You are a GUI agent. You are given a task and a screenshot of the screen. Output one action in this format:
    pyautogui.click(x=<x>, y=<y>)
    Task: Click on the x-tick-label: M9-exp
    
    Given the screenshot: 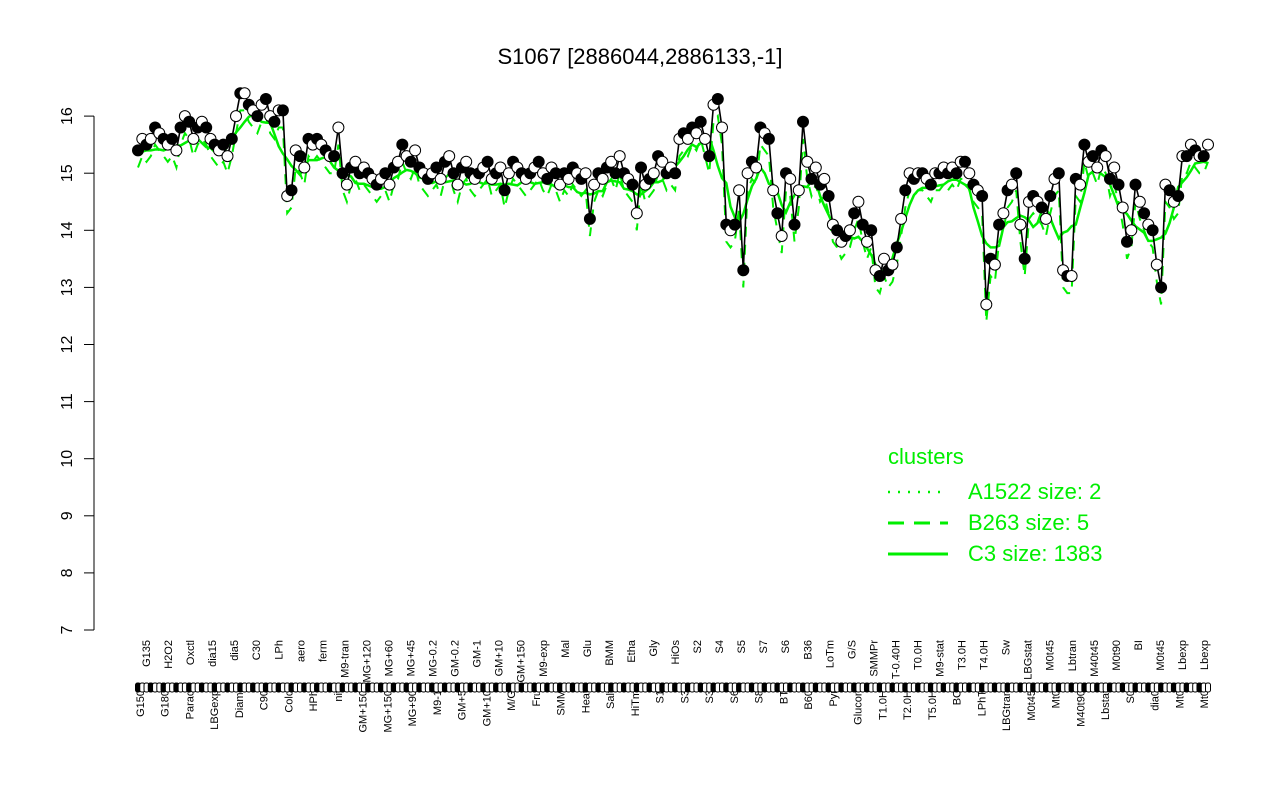 What is the action you would take?
    pyautogui.click(x=544, y=658)
    